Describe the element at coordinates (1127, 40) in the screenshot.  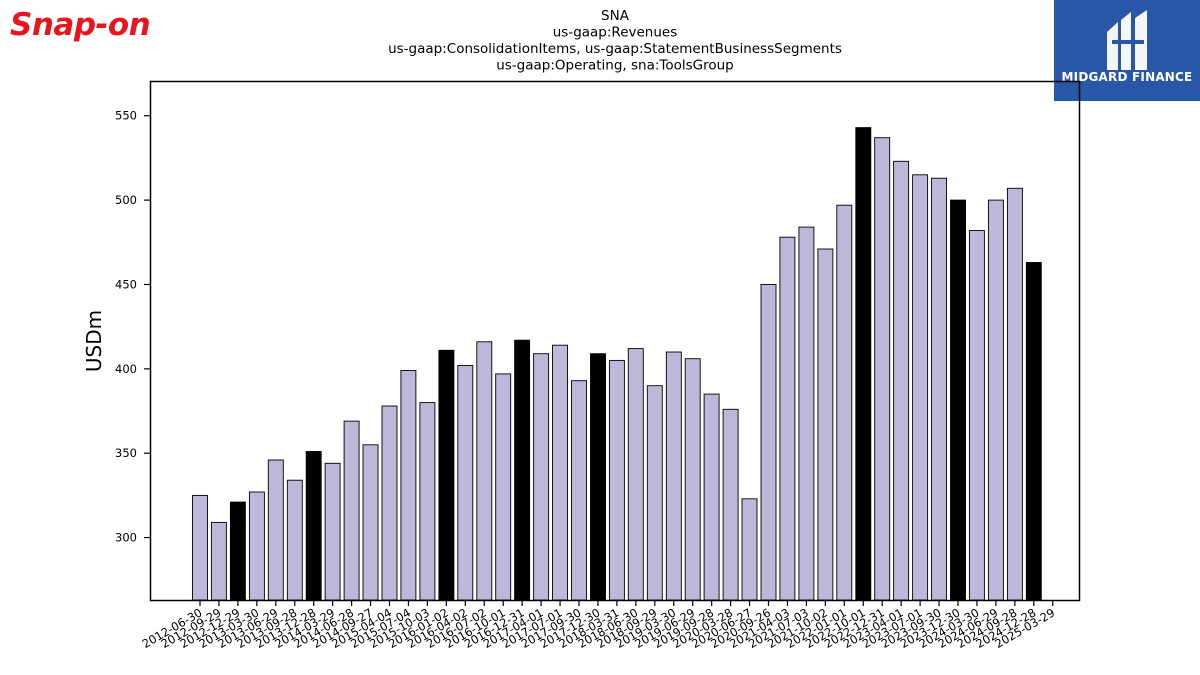
I see `midgard-finance-mark-icon` at that location.